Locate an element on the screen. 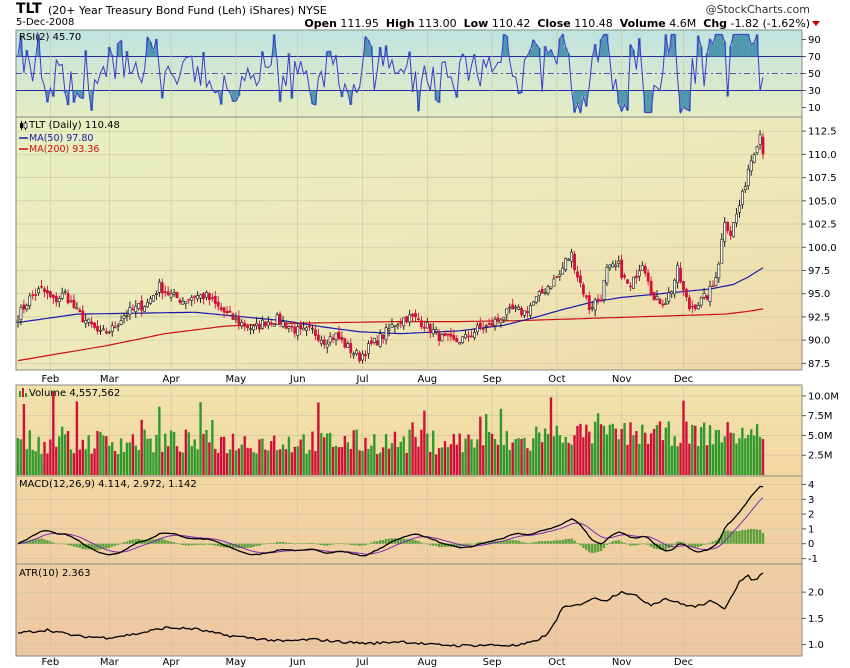 The image size is (850, 668). month-label: Jun is located at coordinates (297, 662).